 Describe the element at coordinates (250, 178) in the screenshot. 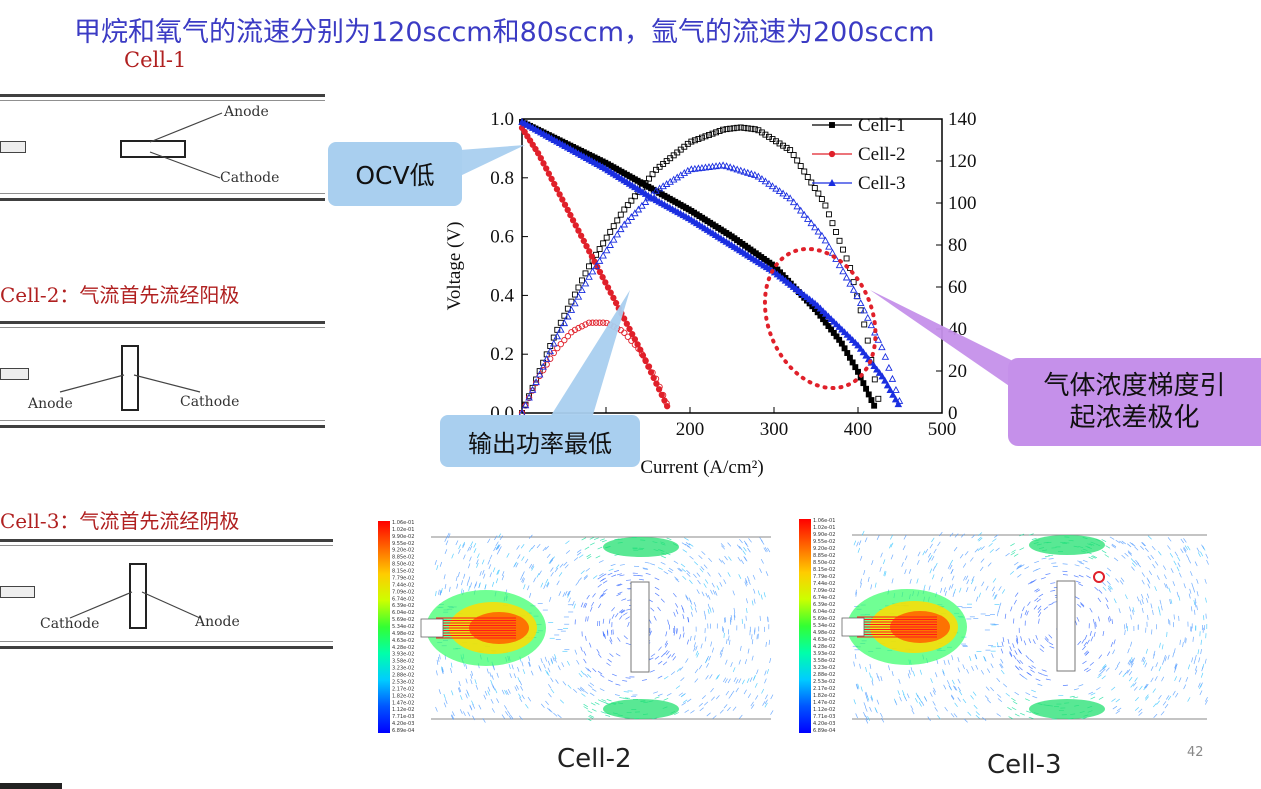

I see `cell1-cathode-label: Cathode` at that location.